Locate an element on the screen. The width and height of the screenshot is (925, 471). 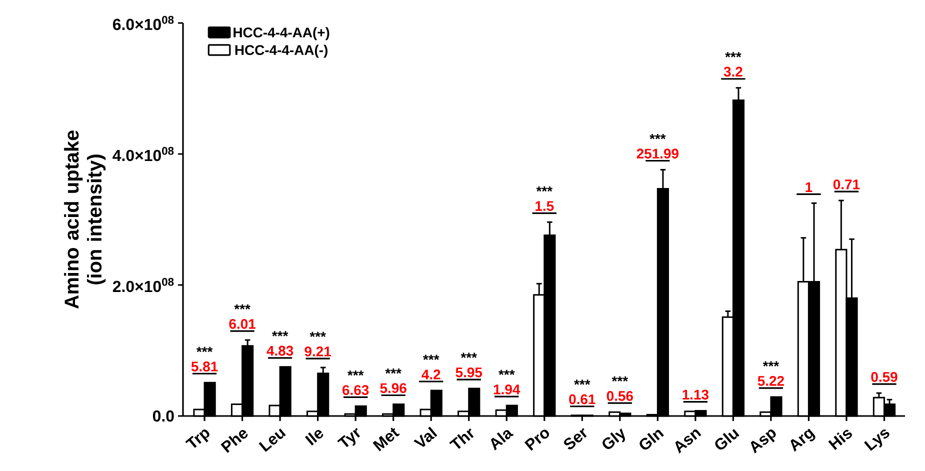
annotation: 0.61 is located at coordinates (582, 399).